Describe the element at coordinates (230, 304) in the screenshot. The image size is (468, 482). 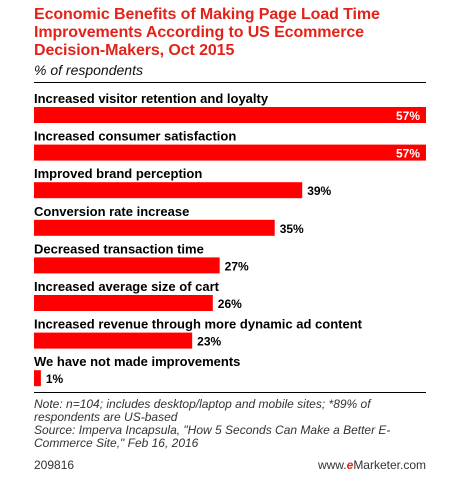
I see `data-label: 26%` at that location.